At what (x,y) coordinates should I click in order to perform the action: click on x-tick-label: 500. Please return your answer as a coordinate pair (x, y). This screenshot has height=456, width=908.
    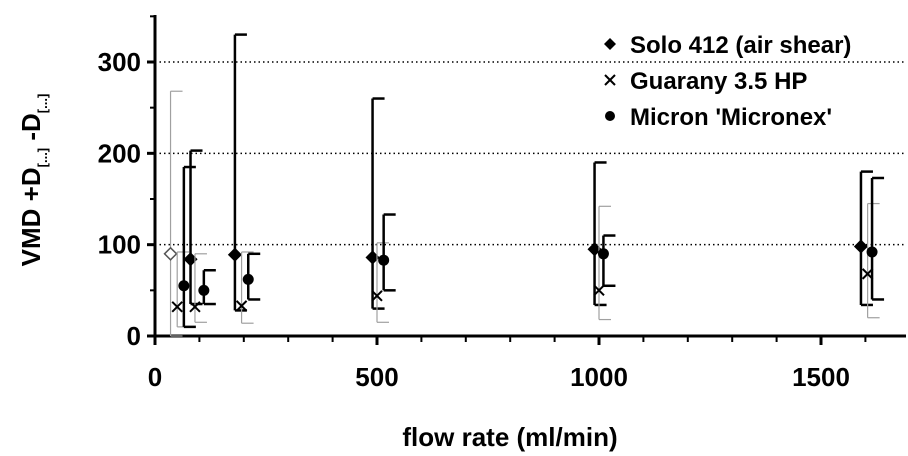
    Looking at the image, I should click on (376, 377).